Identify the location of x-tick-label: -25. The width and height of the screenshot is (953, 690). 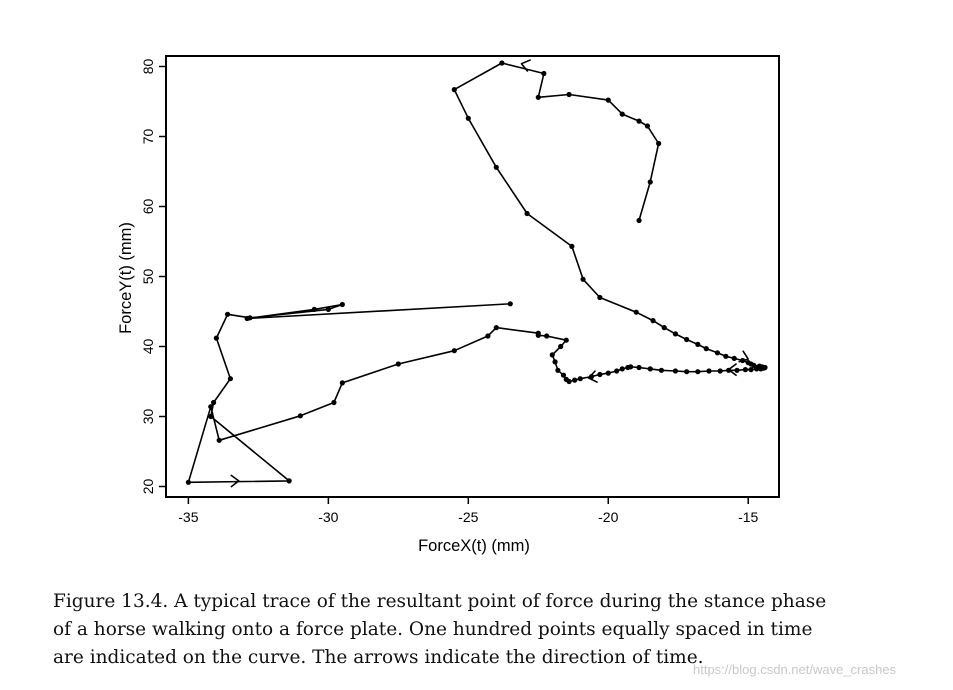
(468, 517).